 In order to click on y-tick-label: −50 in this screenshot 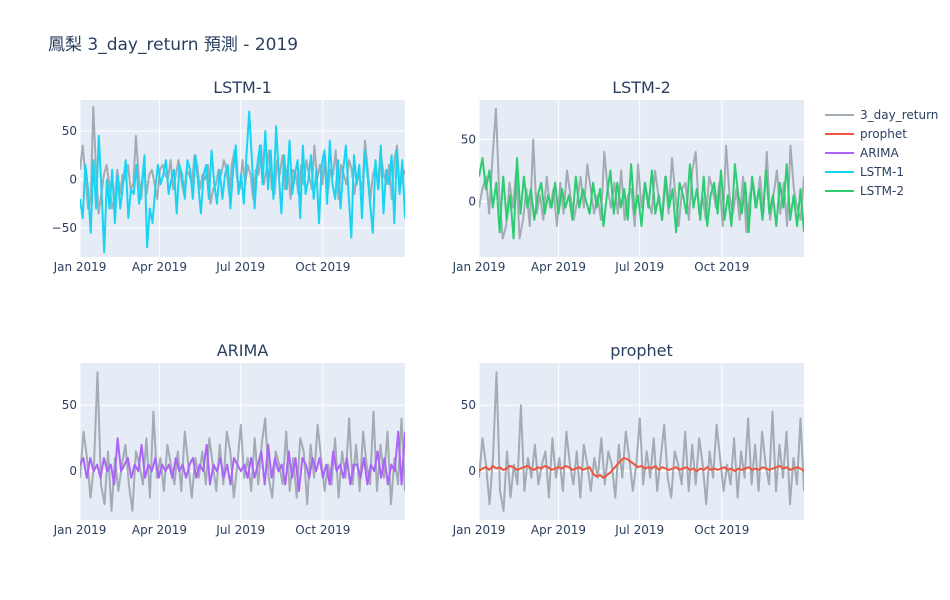, I will do `click(64, 228)`.